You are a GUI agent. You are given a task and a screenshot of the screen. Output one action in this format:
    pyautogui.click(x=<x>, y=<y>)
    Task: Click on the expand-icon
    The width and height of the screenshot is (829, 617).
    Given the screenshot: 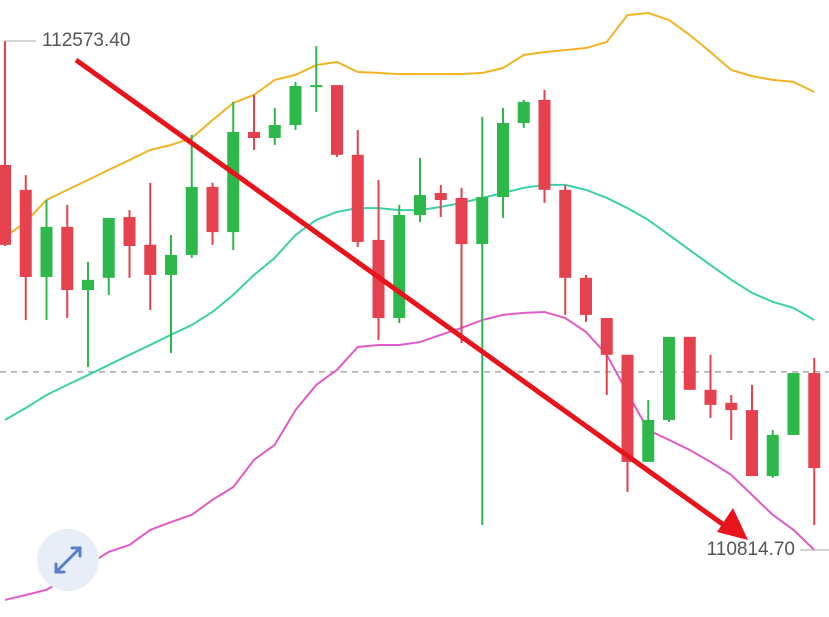 What is the action you would take?
    pyautogui.click(x=68, y=560)
    